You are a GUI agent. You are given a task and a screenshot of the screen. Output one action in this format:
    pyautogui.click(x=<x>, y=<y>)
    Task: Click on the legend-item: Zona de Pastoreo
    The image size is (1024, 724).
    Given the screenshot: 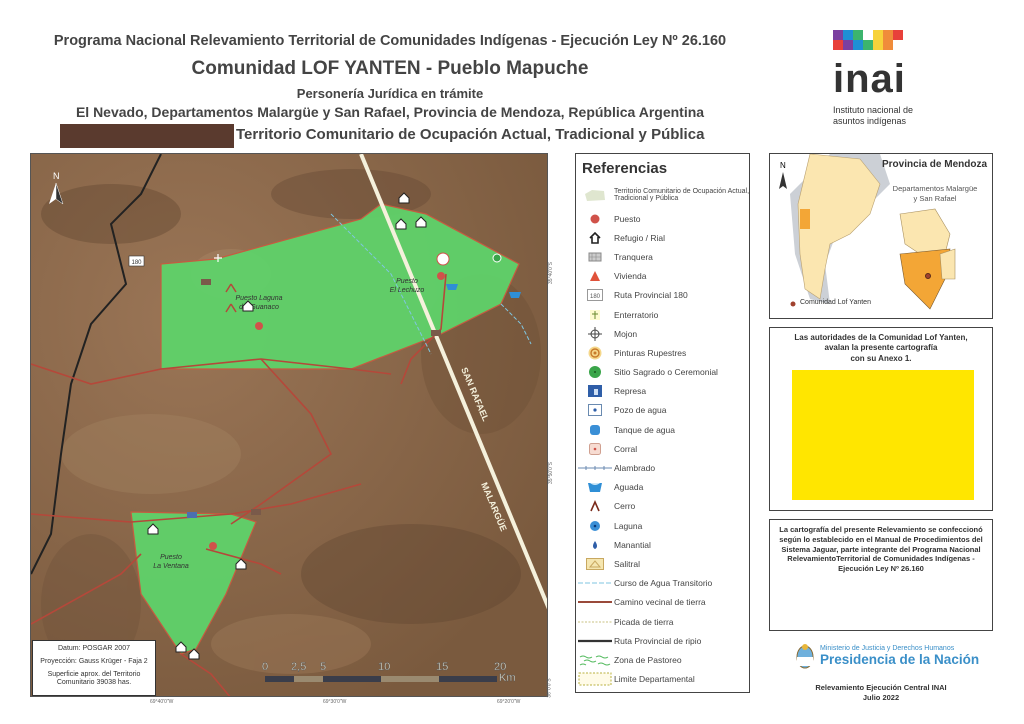 What is the action you would take?
    pyautogui.click(x=662, y=659)
    